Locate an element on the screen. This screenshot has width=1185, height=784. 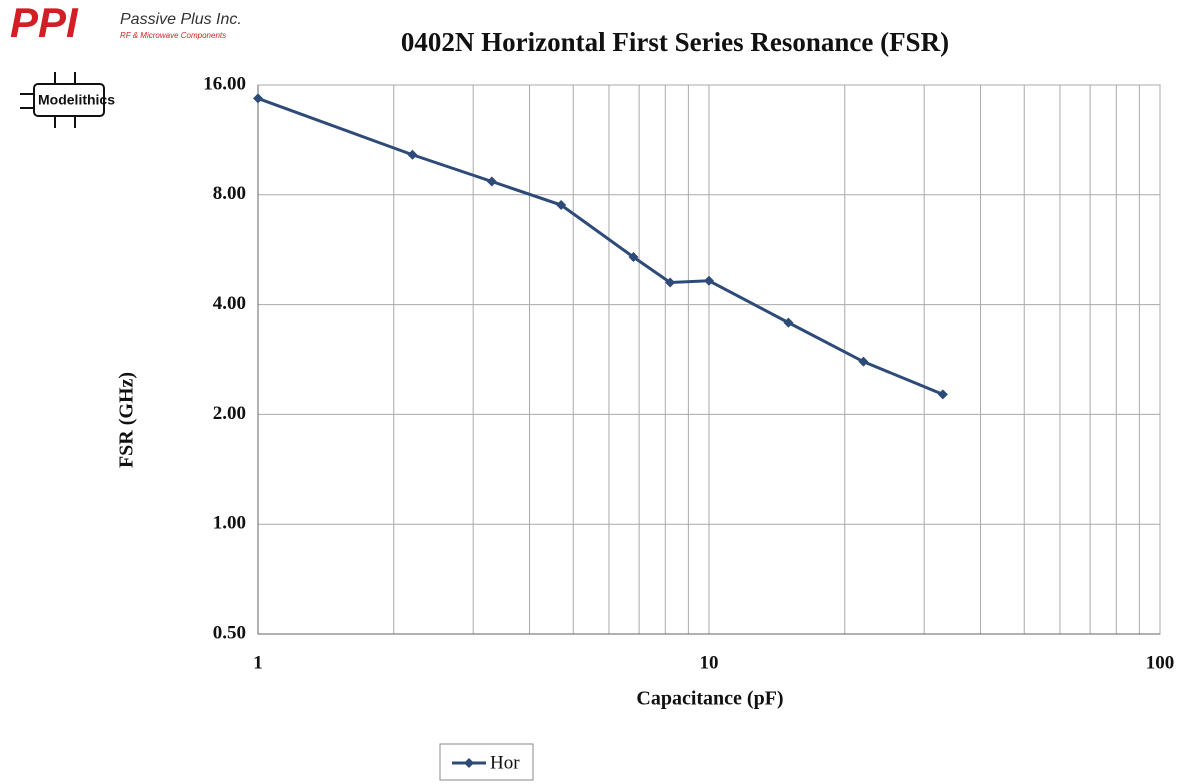
ppi-sub: RF & Microwave Components is located at coordinates (173, 35).